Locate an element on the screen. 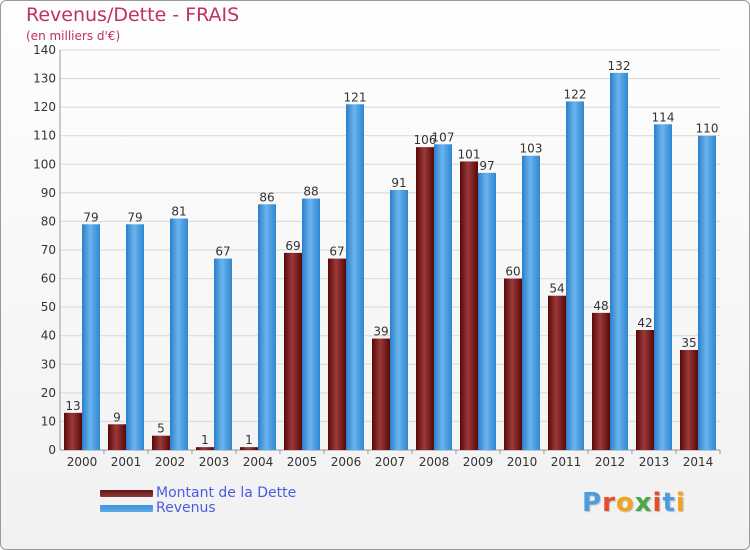 This screenshot has width=750, height=550. chart-title: Revenus/Dette - FRAIS is located at coordinates (133, 15).